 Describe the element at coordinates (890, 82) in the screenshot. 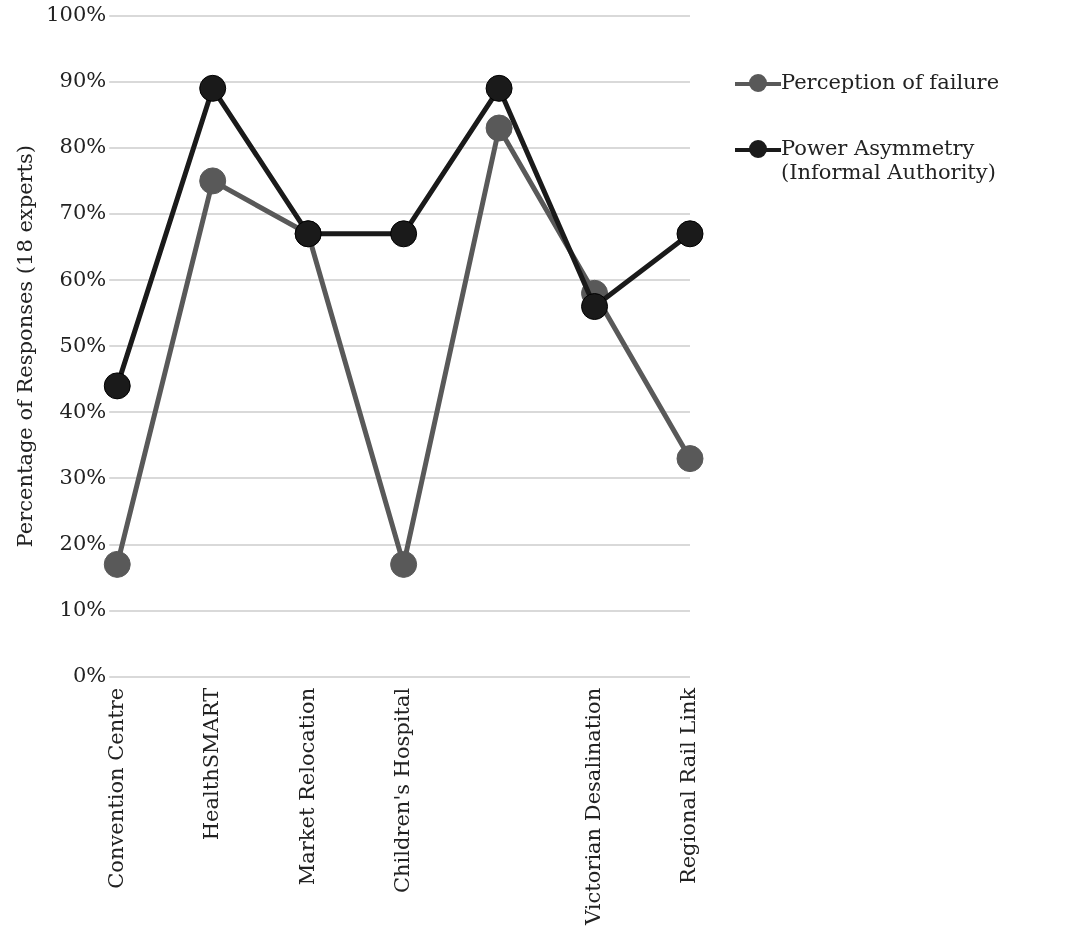

I see `legend-label: Perception of failure` at that location.